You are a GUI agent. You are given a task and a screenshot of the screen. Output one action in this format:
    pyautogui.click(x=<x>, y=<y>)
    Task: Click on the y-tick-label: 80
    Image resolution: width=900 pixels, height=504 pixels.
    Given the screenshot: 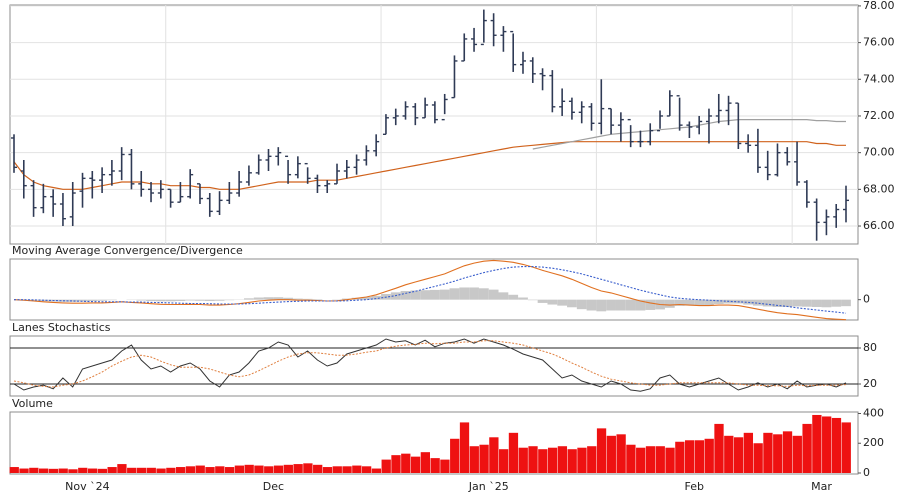 What is the action you would take?
    pyautogui.click(x=870, y=347)
    